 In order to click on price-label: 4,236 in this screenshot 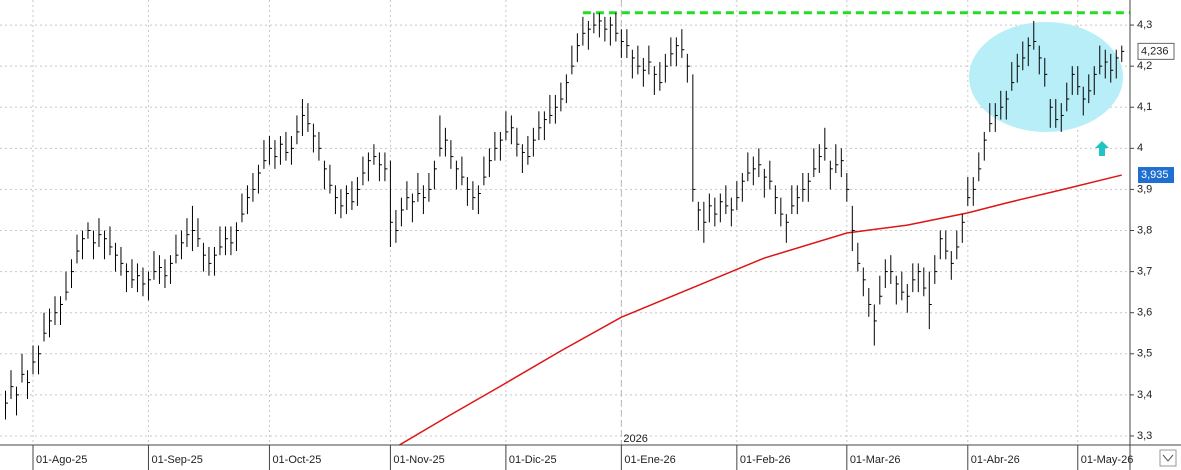, I will do `click(1155, 51)`.